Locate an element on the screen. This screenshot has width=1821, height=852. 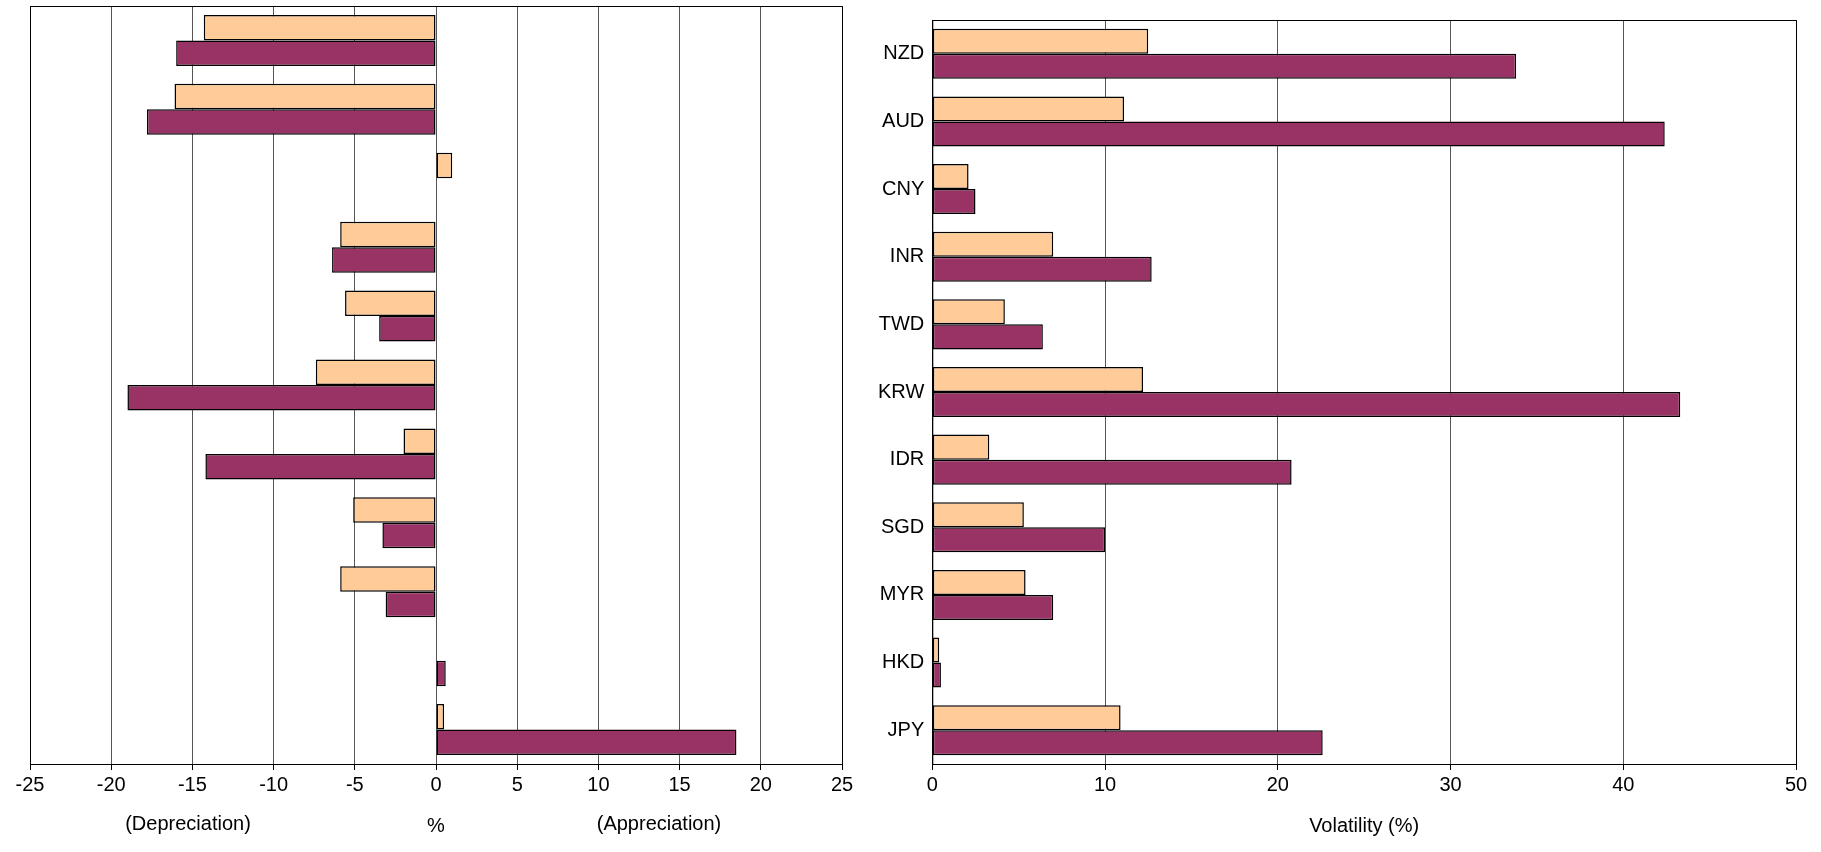
y-tick-label: JPY is located at coordinates (906, 728).